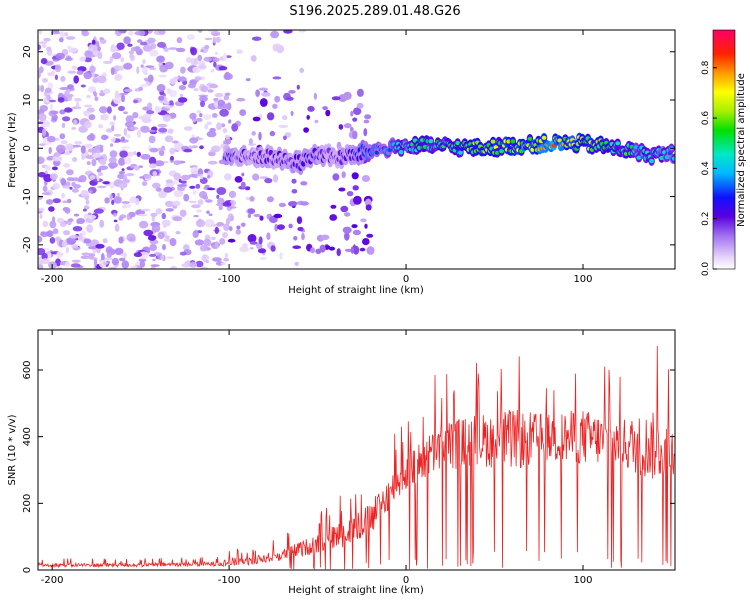  Describe the element at coordinates (356, 290) in the screenshot. I see `spectrogram-x-label: Height of straight line (km)` at that location.